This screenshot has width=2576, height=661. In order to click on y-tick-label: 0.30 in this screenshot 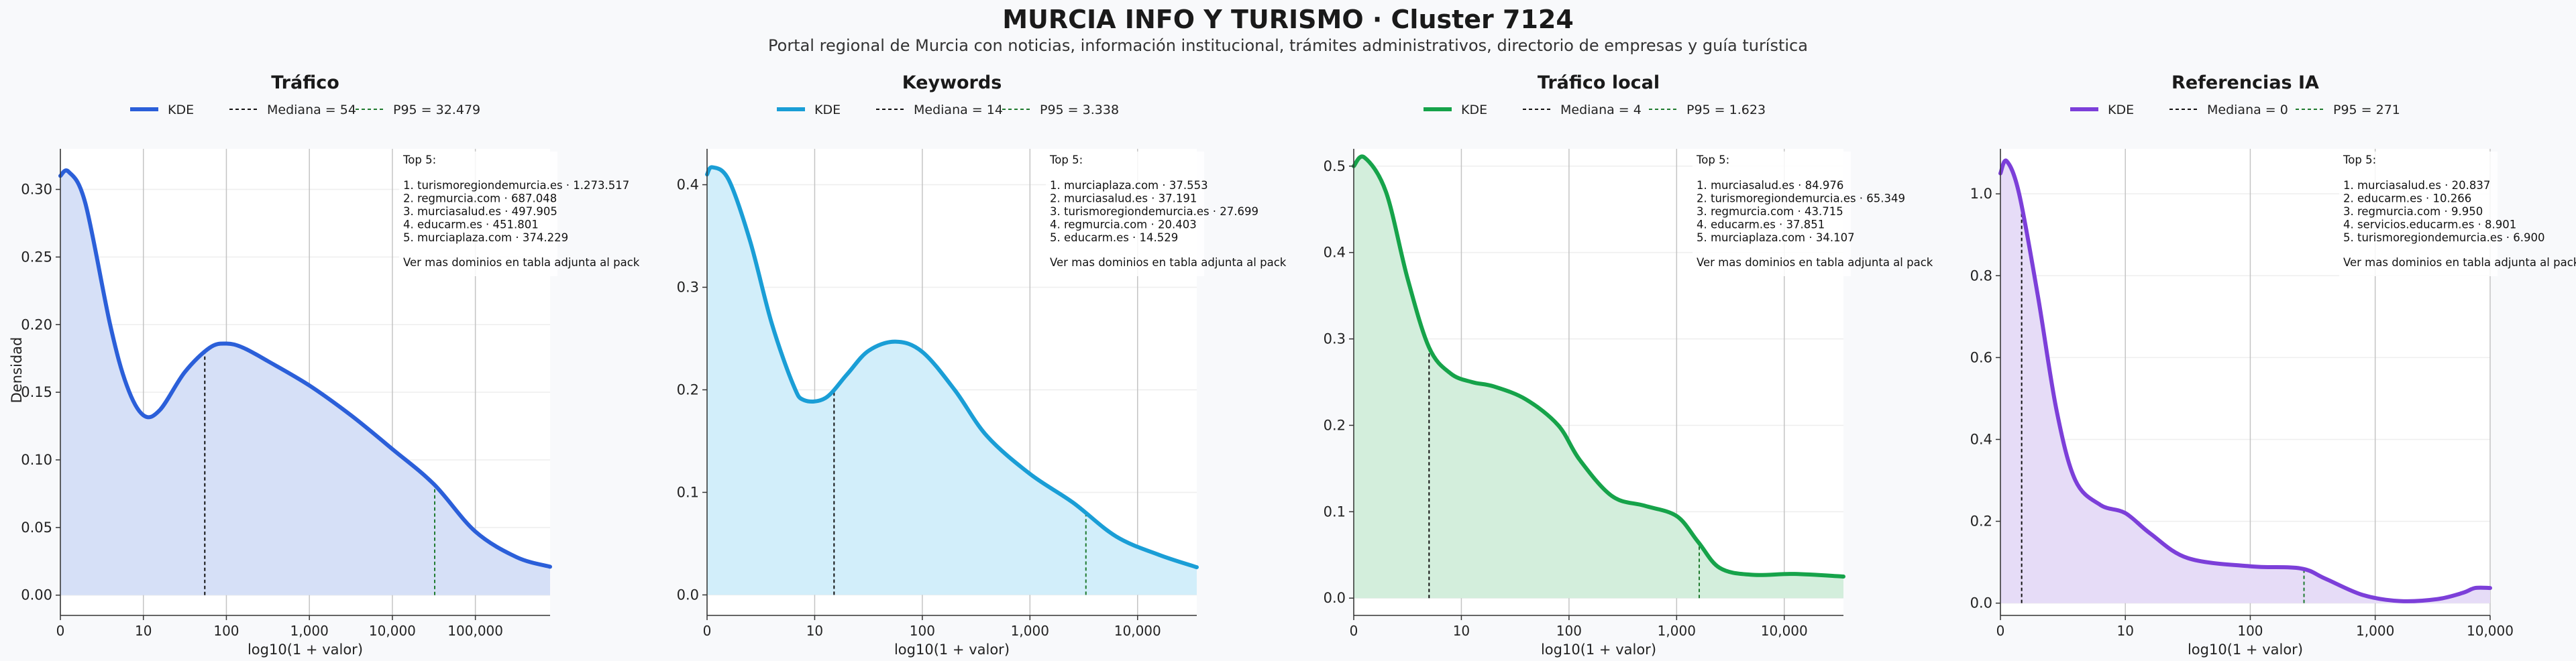, I will do `click(36, 190)`.